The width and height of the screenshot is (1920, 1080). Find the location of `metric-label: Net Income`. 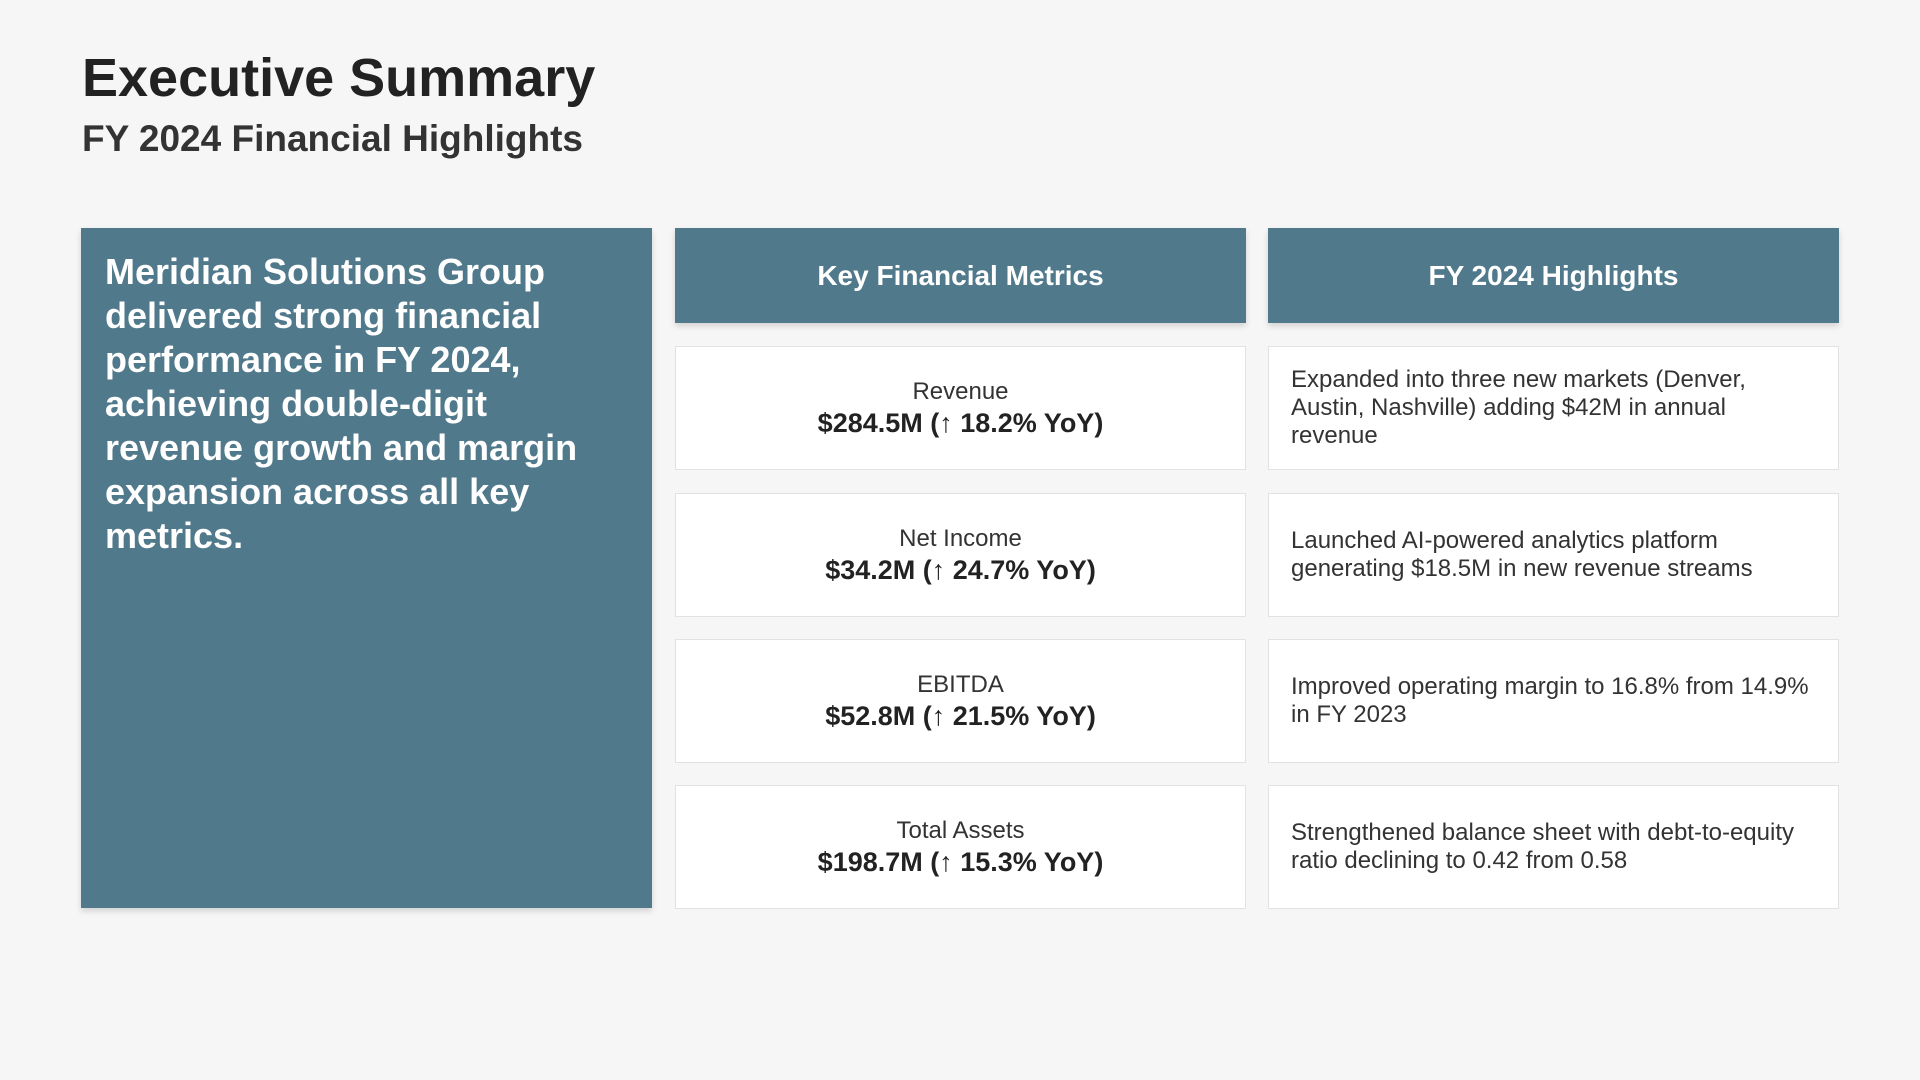

metric-label: Net Income is located at coordinates (960, 538).